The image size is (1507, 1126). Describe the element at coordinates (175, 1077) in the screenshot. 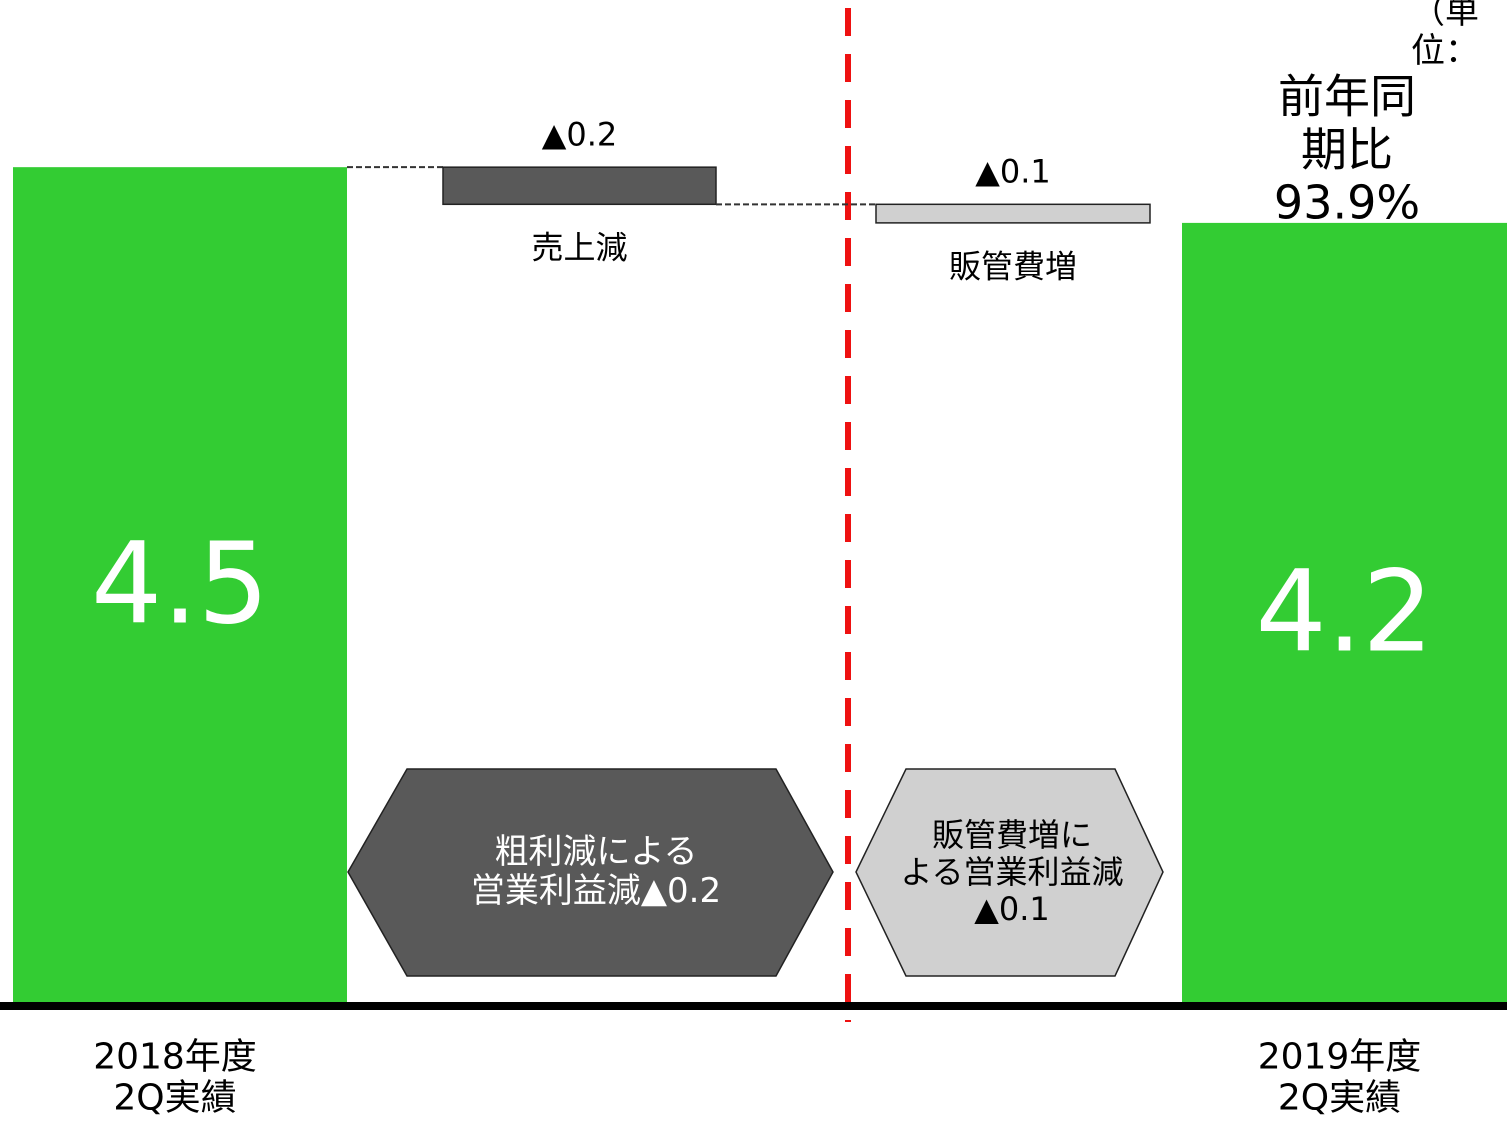

I see `category-label: 2018年度 2Q実績` at that location.